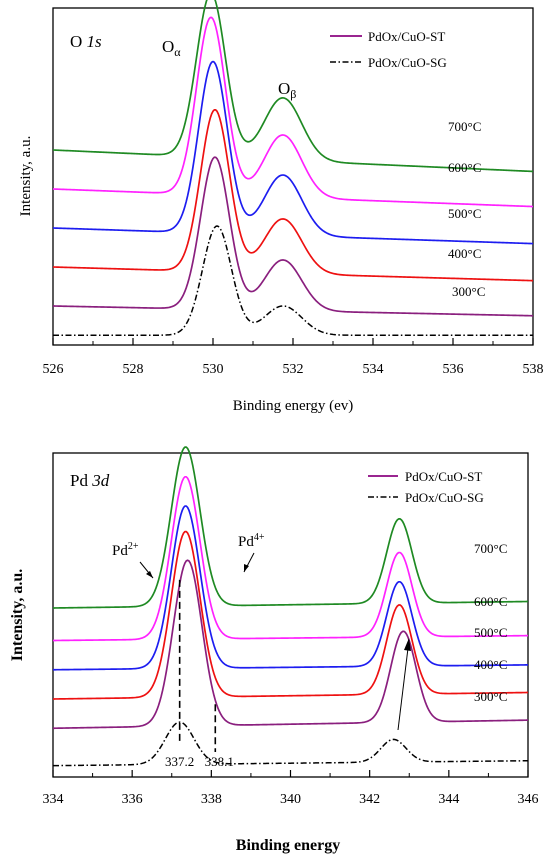  What do you see at coordinates (293, 369) in the screenshot?
I see `o1s-x-tick-label: 532` at bounding box center [293, 369].